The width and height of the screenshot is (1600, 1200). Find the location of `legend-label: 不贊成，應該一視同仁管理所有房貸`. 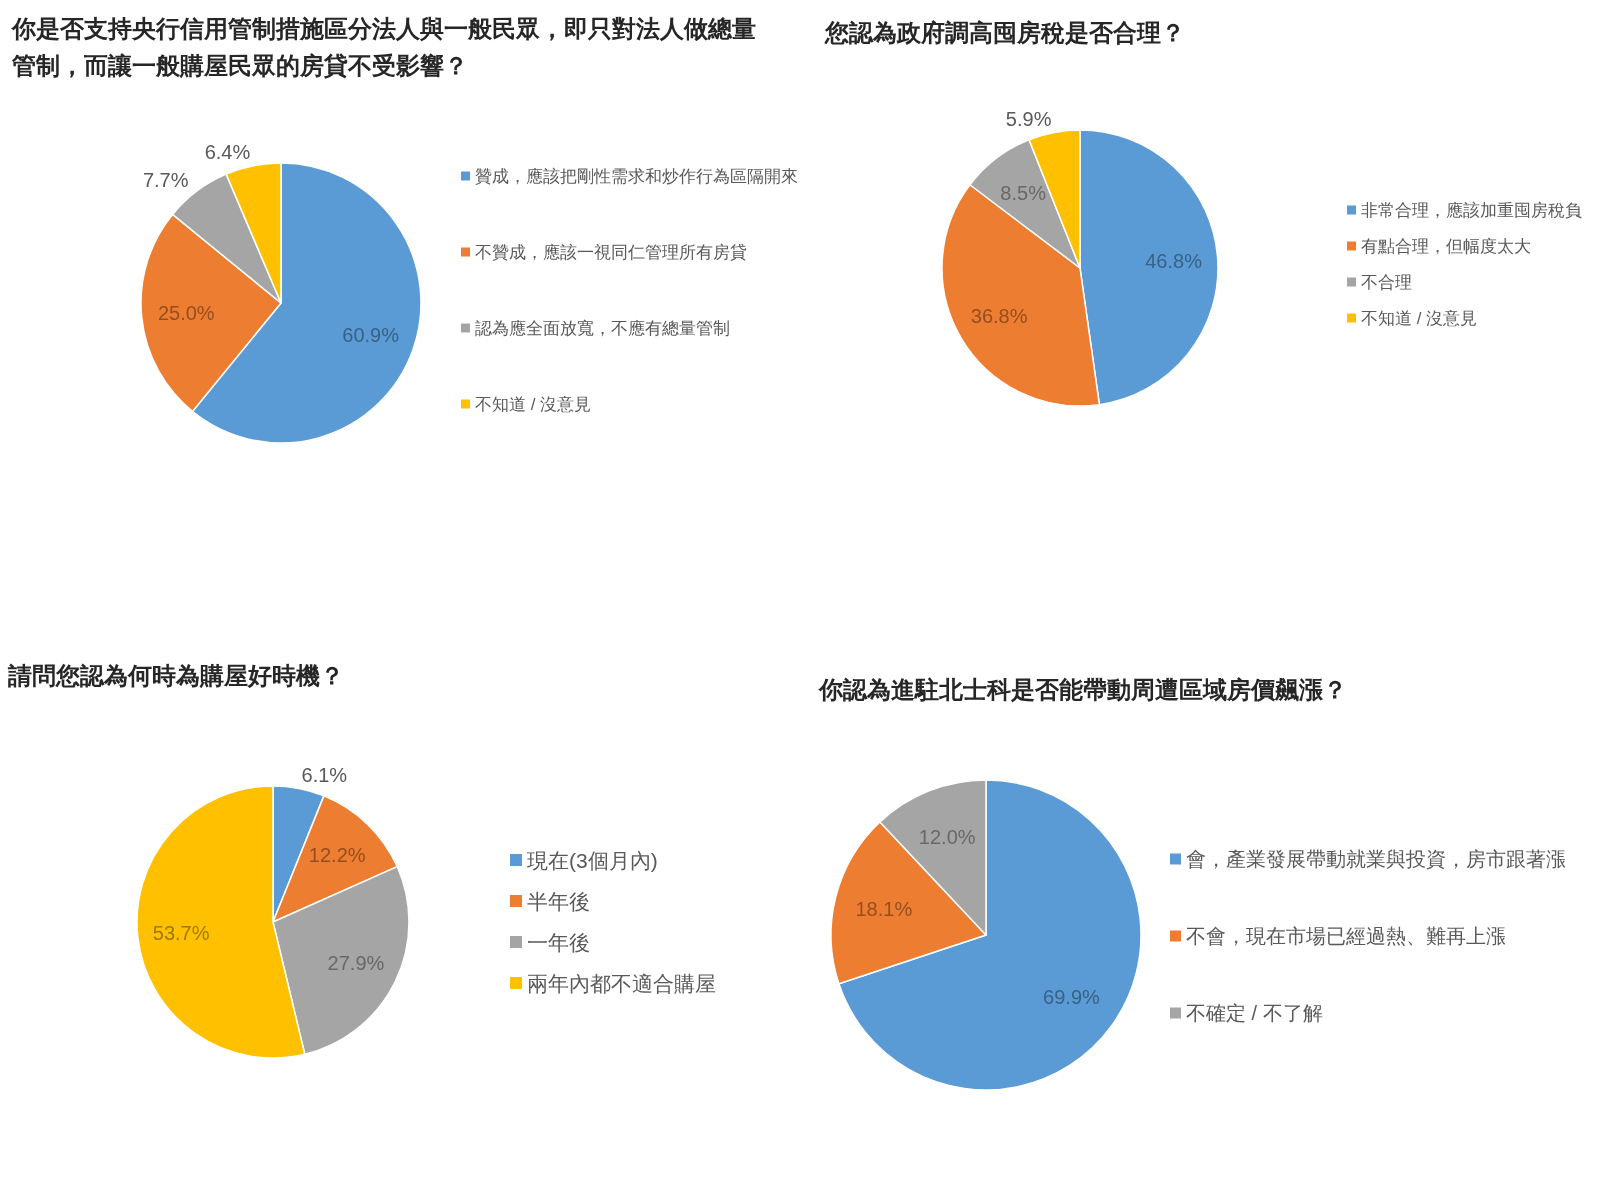

legend-label: 不贊成，應該一視同仁管理所有房貸 is located at coordinates (611, 252).